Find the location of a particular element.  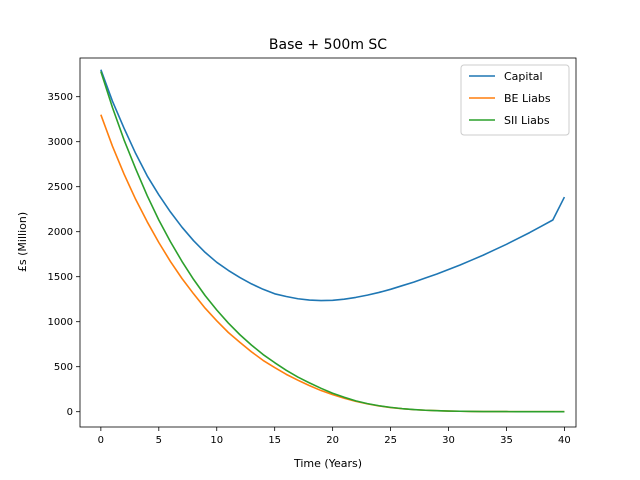

y-axis-title: £s (Million) is located at coordinates (22, 242).